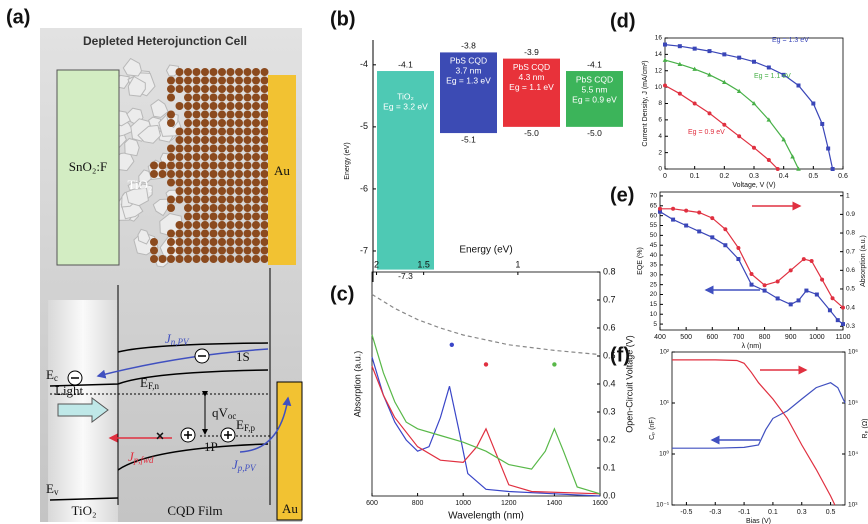 The width and height of the screenshot is (868, 524). What do you see at coordinates (485, 250) in the screenshot?
I see `x2-axis-title: Energy (eV)` at bounding box center [485, 250].